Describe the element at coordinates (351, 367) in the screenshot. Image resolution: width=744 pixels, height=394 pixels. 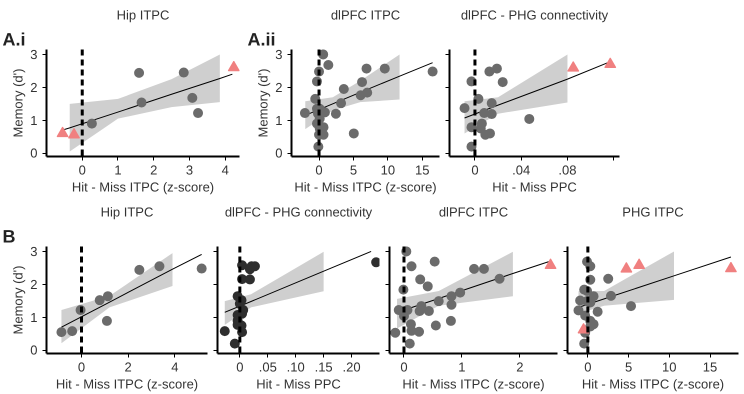
I see `x-tick-label: .20` at that location.